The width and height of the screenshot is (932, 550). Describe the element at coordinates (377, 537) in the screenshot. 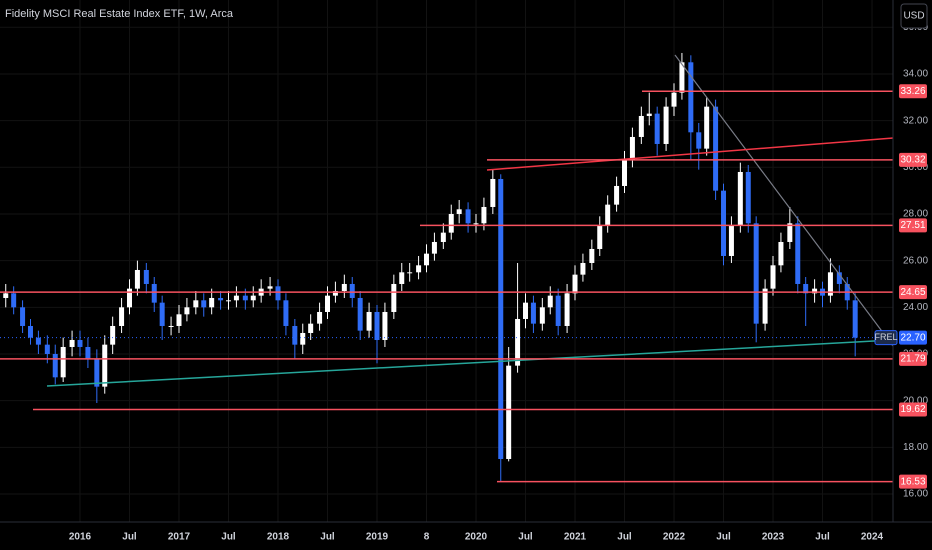

I see `x-tick-label: 2019` at that location.